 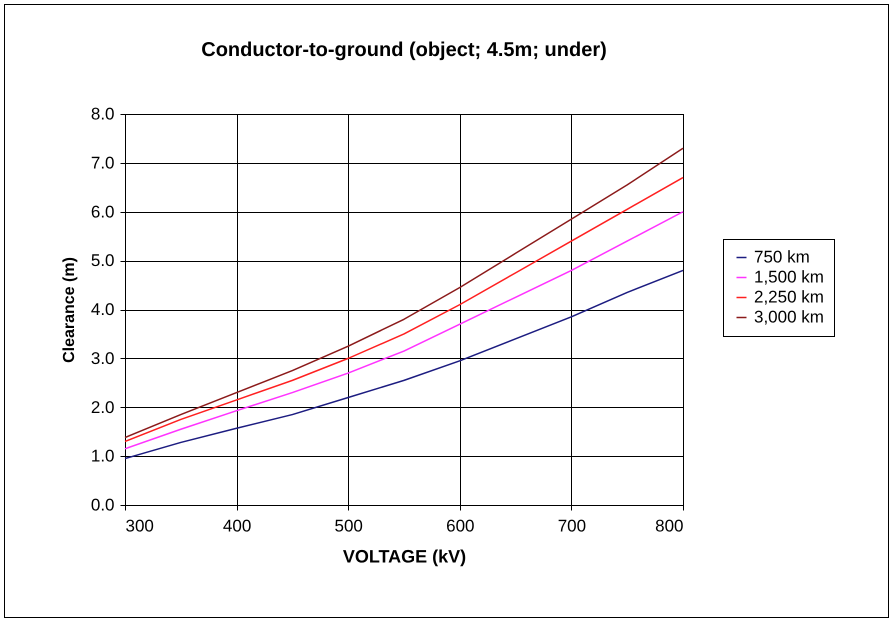 I want to click on x-axis-title: VOLTAGE (kV), so click(x=404, y=556).